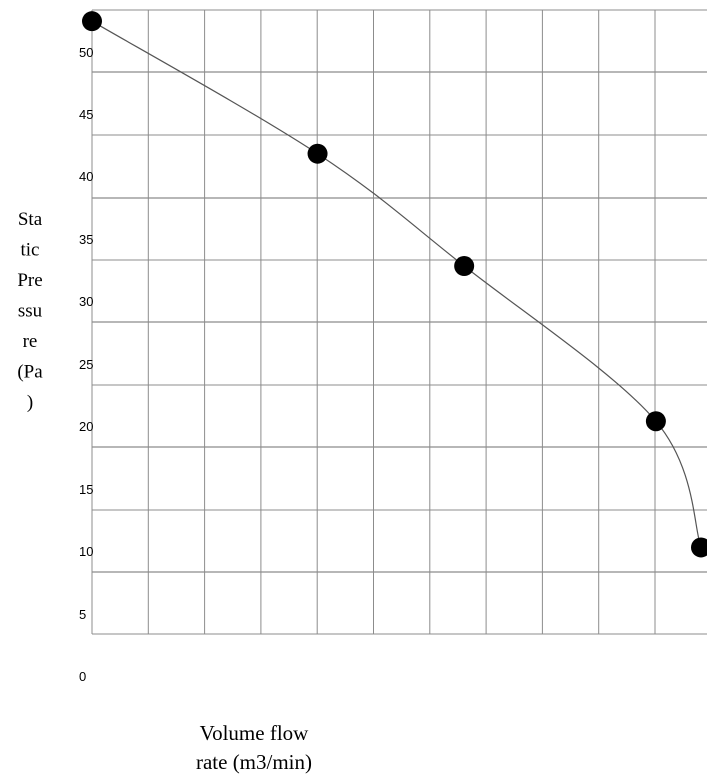  I want to click on y-tick-label: 35, so click(86, 239).